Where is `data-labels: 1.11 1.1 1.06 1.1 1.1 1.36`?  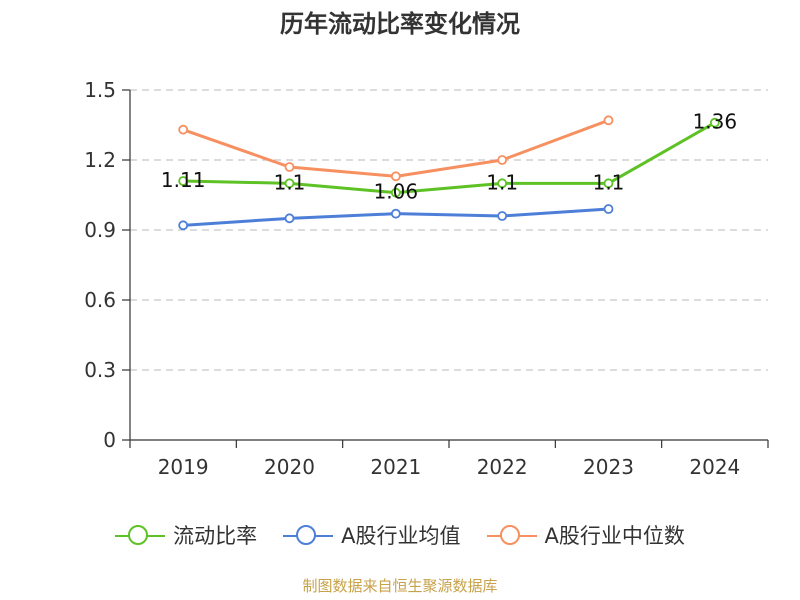
data-labels: 1.11 1.1 1.06 1.1 1.1 1.36 is located at coordinates (449, 157).